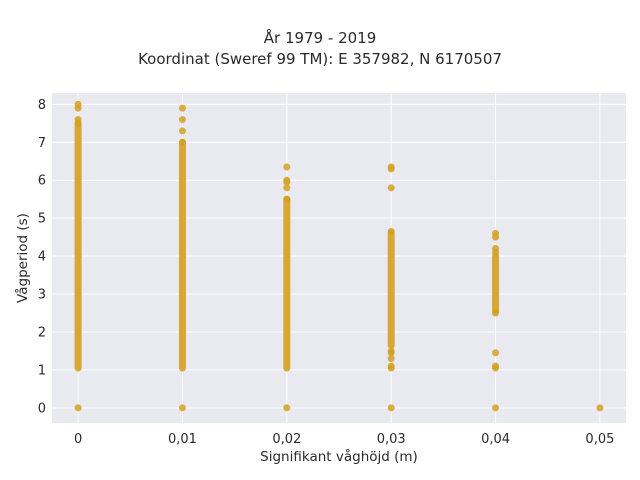  I want to click on x-tick-label: 0,02, so click(286, 439).